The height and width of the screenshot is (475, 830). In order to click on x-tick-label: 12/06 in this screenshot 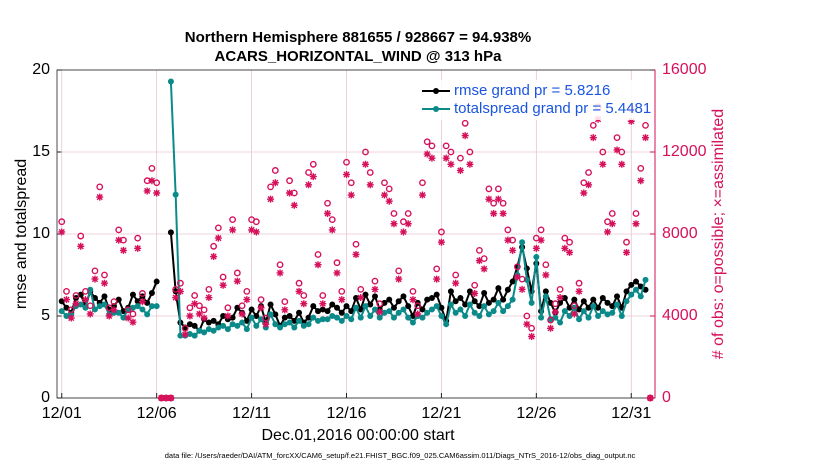, I will do `click(157, 413)`.